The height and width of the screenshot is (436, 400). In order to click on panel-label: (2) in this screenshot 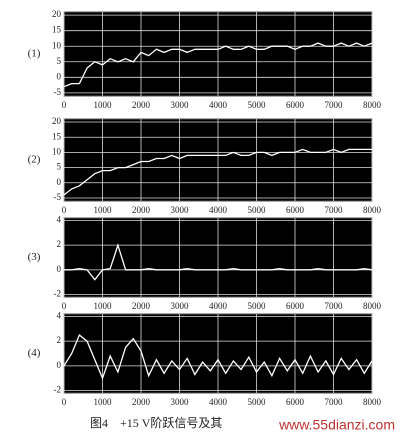, I will do `click(34, 160)`.